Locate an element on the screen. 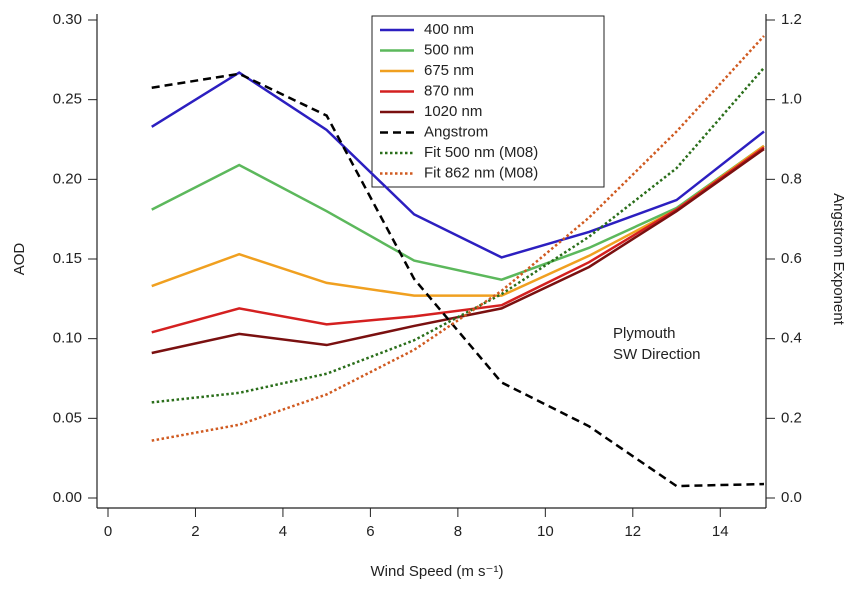  x-tick-label: 4 is located at coordinates (283, 531).